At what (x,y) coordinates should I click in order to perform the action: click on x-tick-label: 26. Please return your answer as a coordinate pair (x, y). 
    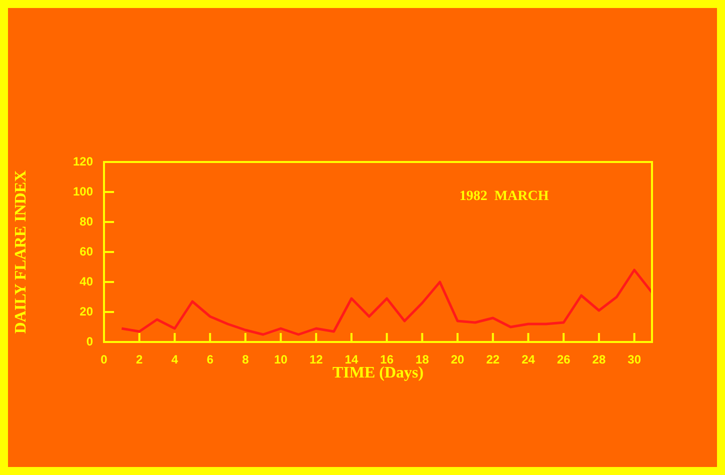
    Looking at the image, I should click on (563, 359).